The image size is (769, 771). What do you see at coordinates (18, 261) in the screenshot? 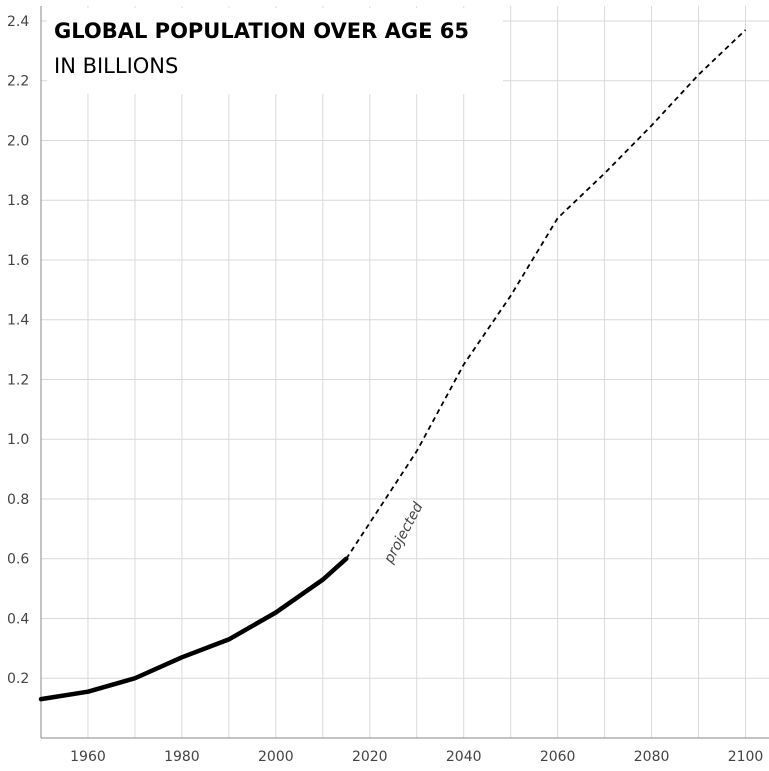
I see `y-tick-label: 1.6` at bounding box center [18, 261].